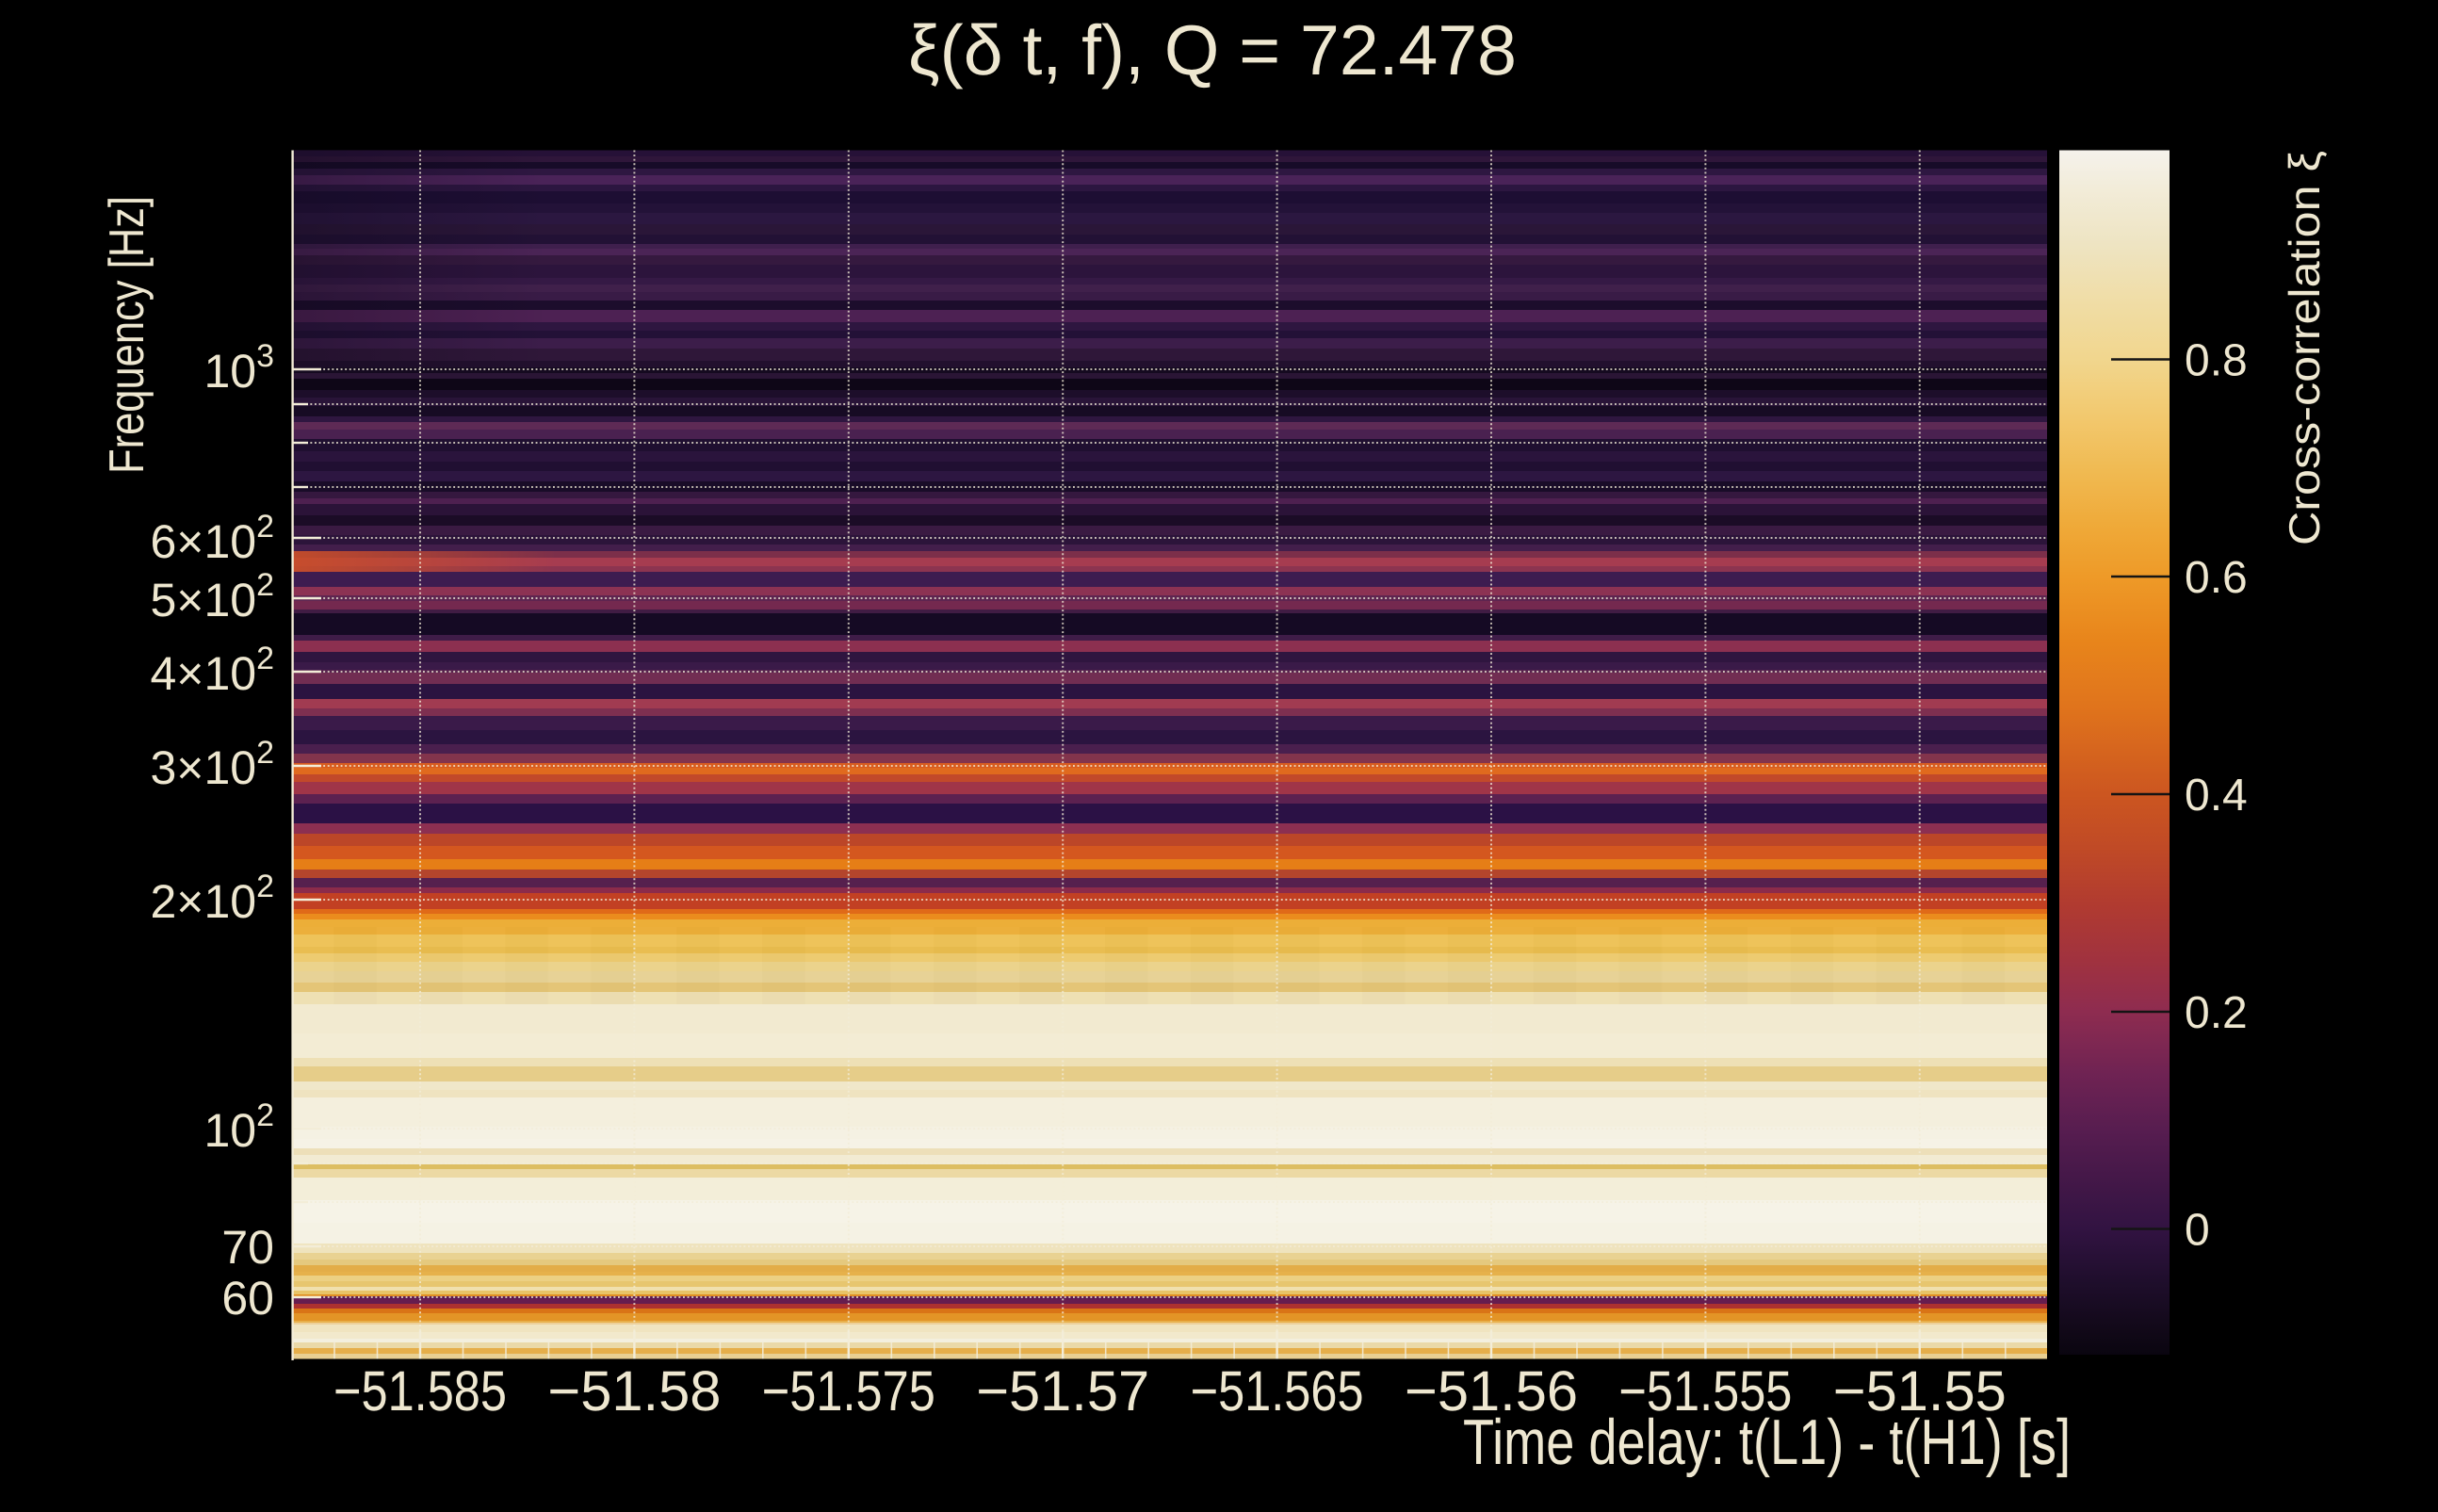 Image resolution: width=2438 pixels, height=1512 pixels. I want to click on svg-text: 4×10², so click(212, 670).